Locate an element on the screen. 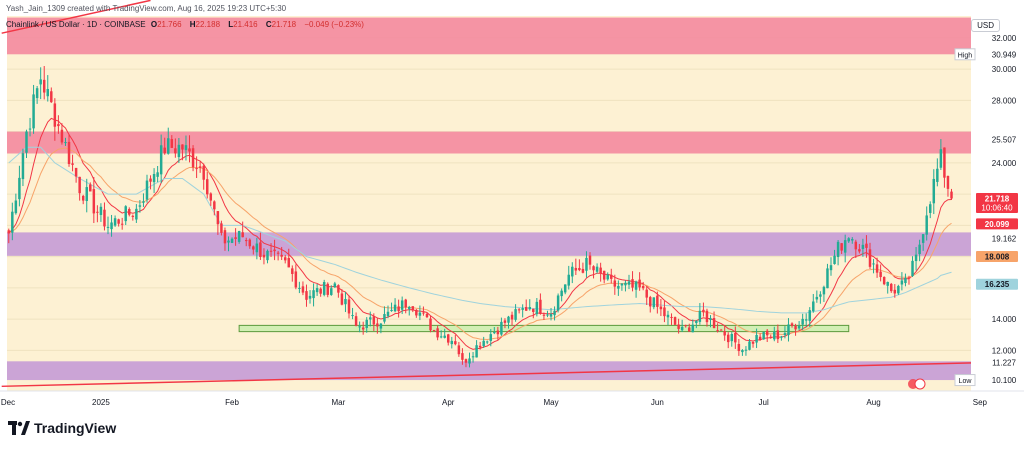 This screenshot has width=1024, height=455. time-tick-label: Aug is located at coordinates (873, 402).